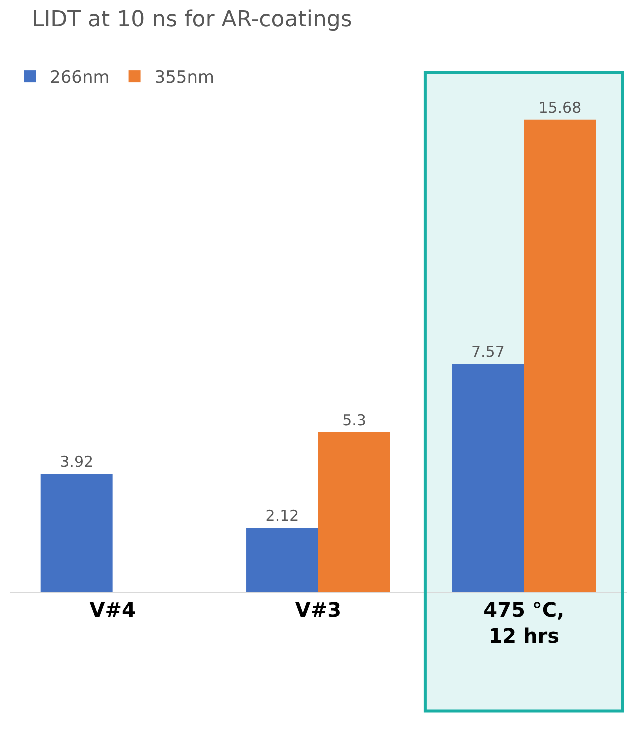 Image resolution: width=639 pixels, height=752 pixels. I want to click on x-tick-label: V#3, so click(318, 610).